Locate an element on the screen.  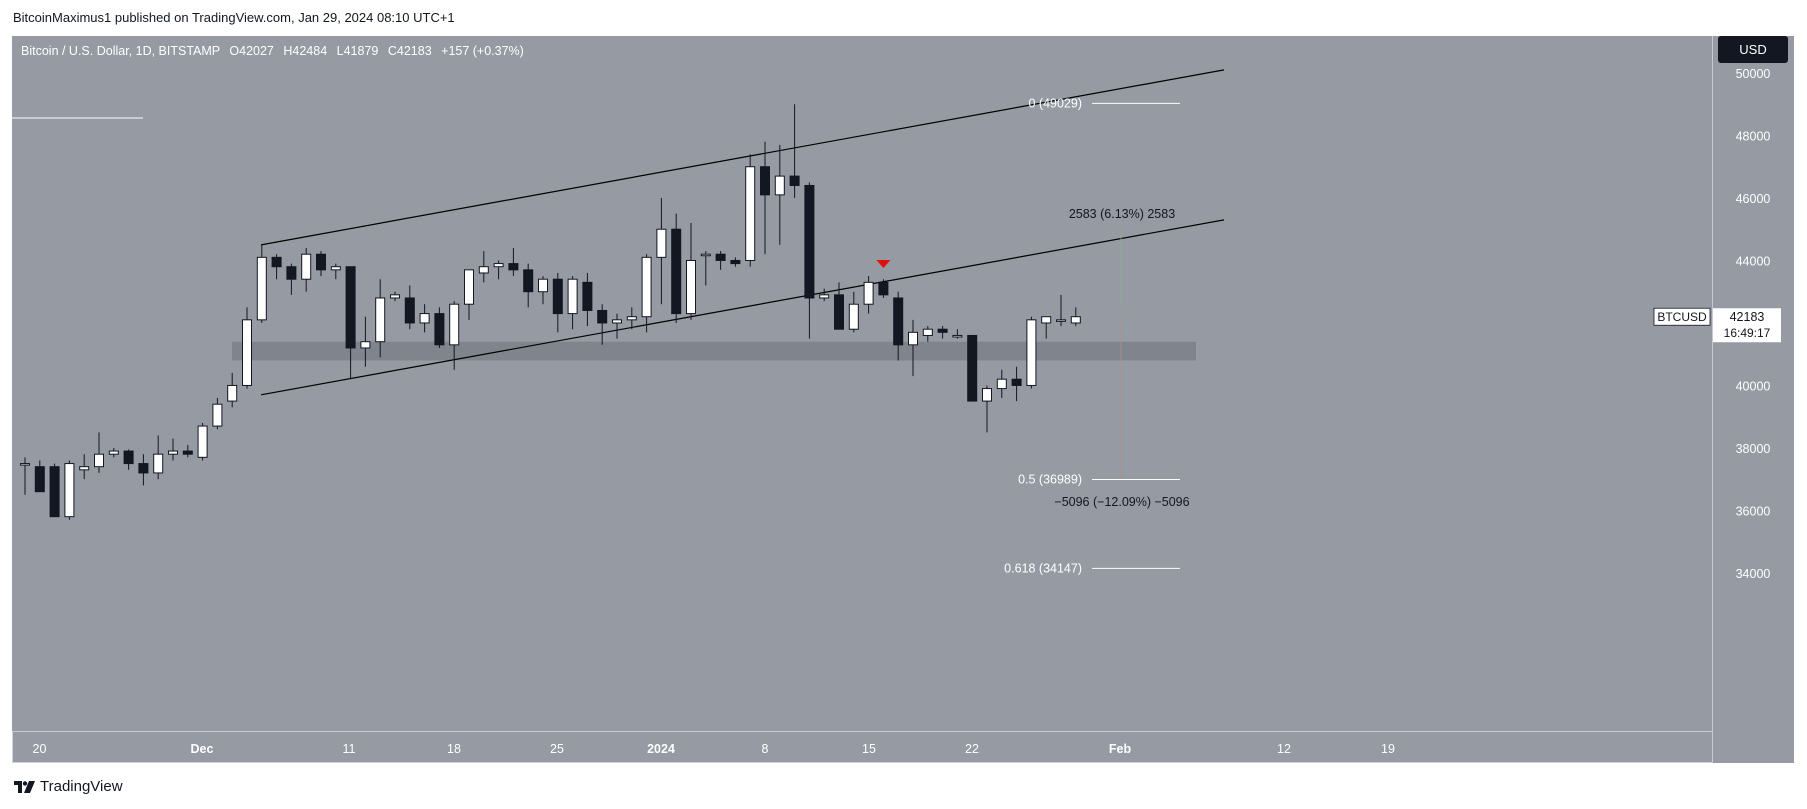
support-zone is located at coordinates (714, 351).